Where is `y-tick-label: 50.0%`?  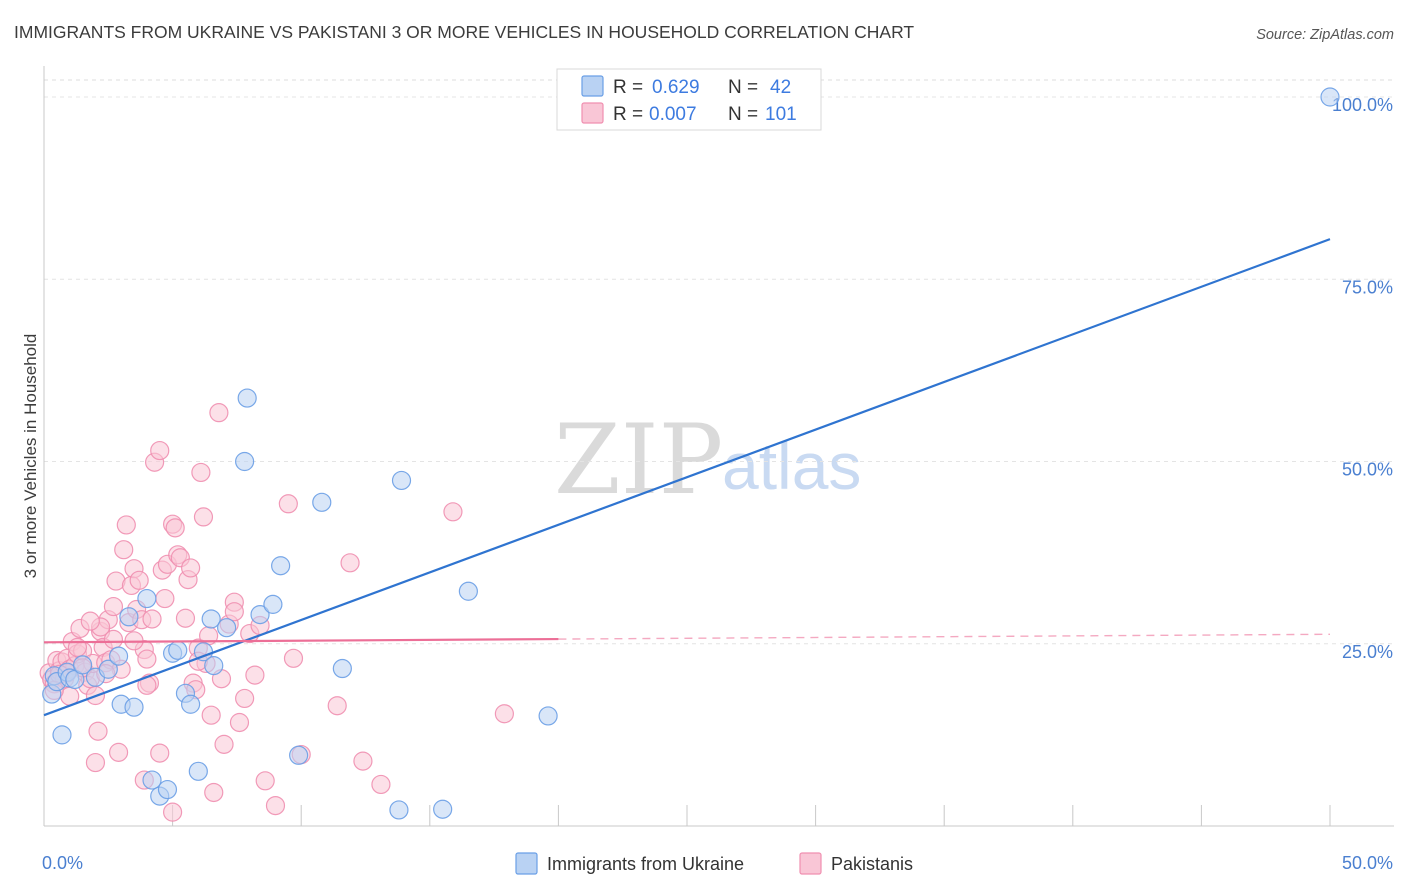 y-tick-label: 50.0% is located at coordinates (1367, 470).